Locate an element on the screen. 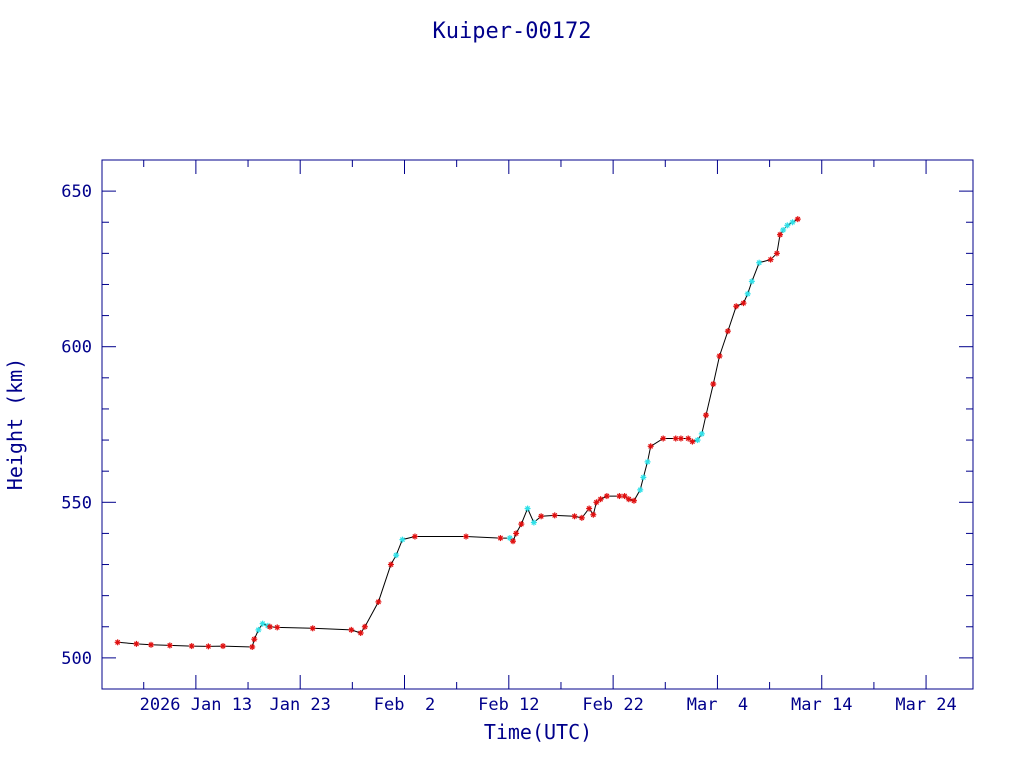  x-tick-label: Feb 12 is located at coordinates (508, 705).